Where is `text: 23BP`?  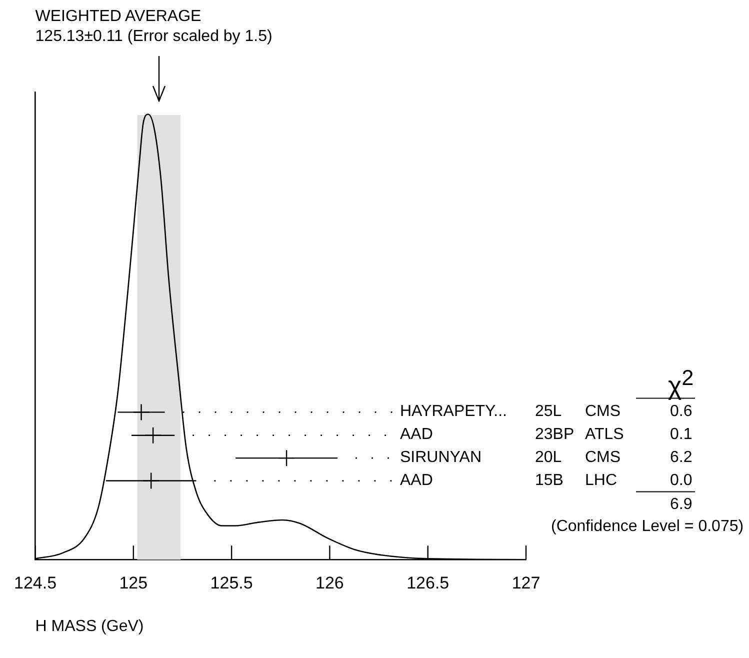 text: 23BP is located at coordinates (554, 435).